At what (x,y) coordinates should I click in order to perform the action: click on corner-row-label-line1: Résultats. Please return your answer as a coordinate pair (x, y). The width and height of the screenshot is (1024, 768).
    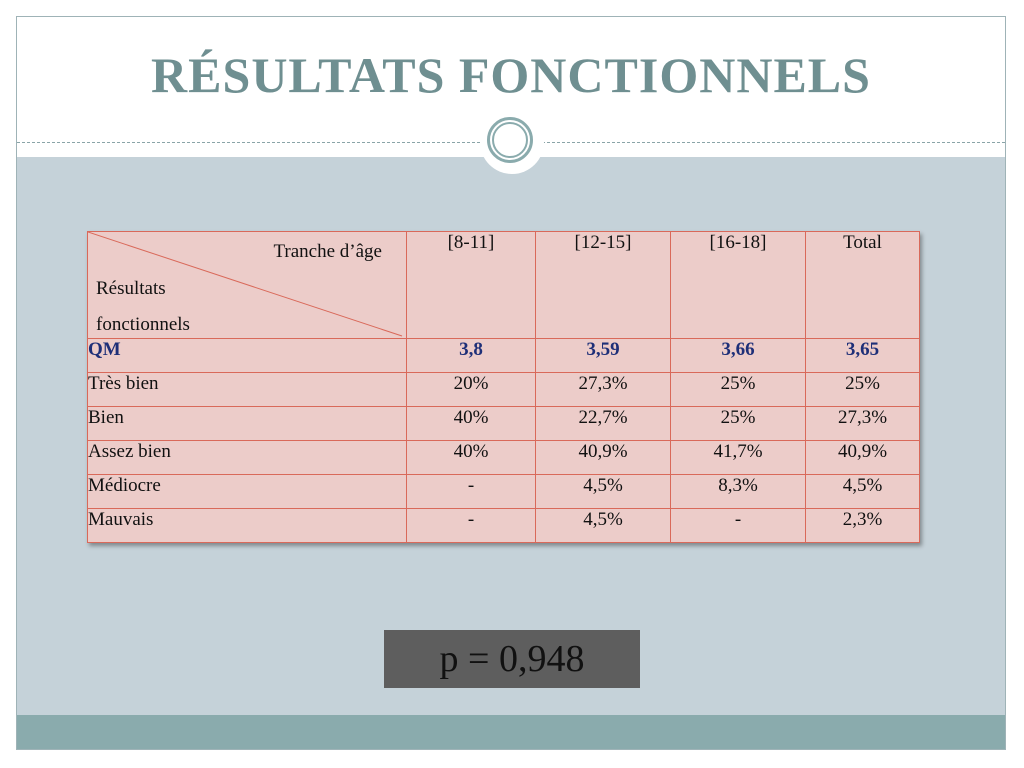
    Looking at the image, I should click on (131, 288).